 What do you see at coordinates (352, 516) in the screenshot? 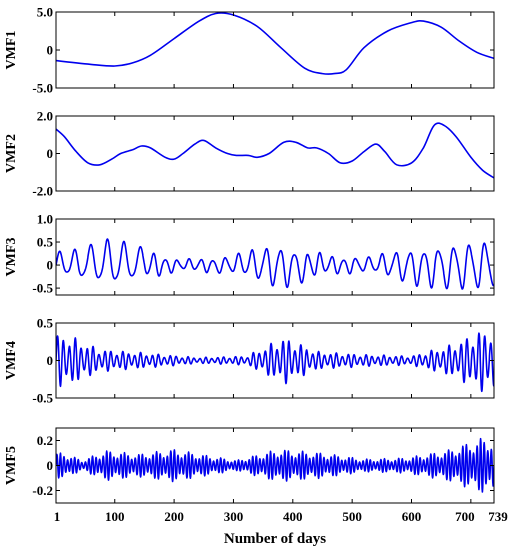
I see `x-tick-label: 500` at bounding box center [352, 516].